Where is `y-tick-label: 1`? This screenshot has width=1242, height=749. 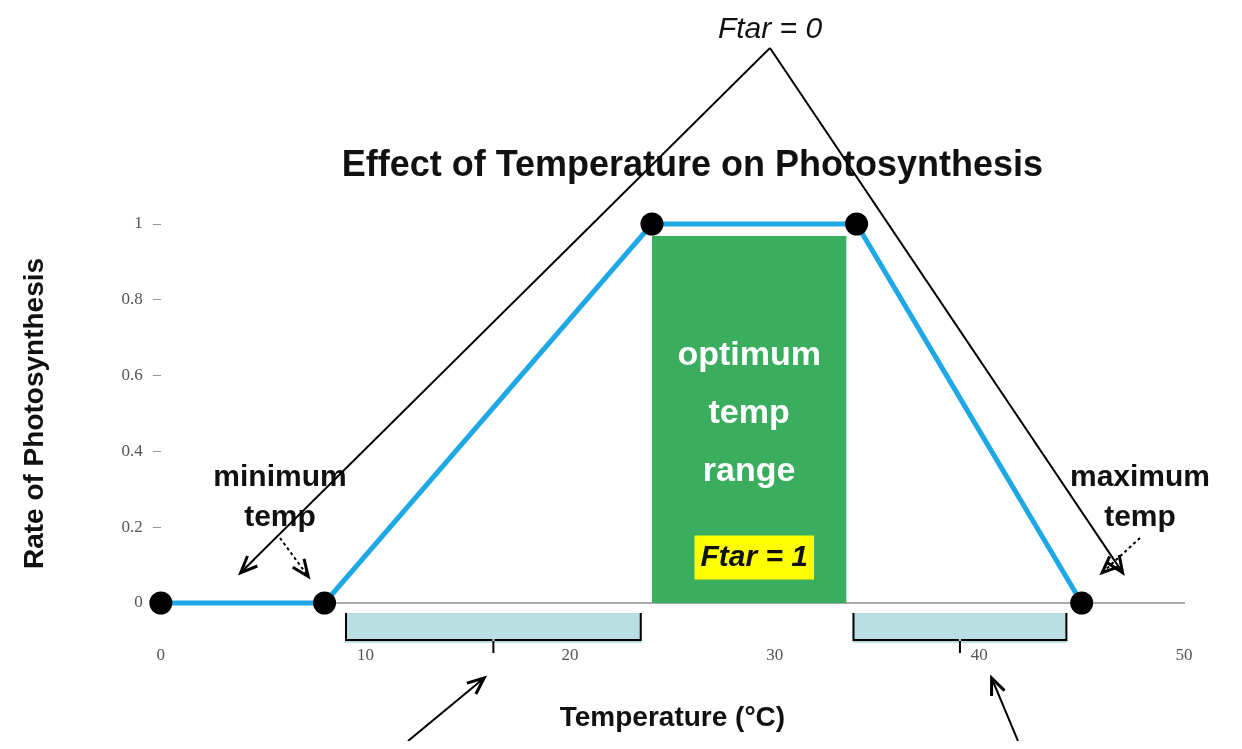 y-tick-label: 1 is located at coordinates (138, 223).